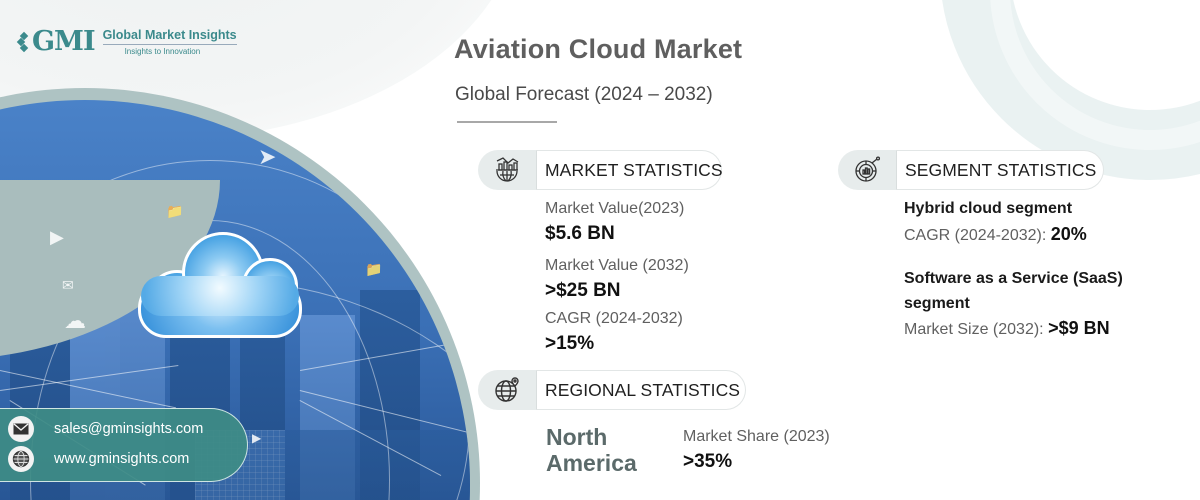  What do you see at coordinates (507, 170) in the screenshot?
I see `chart-globe-icon` at bounding box center [507, 170].